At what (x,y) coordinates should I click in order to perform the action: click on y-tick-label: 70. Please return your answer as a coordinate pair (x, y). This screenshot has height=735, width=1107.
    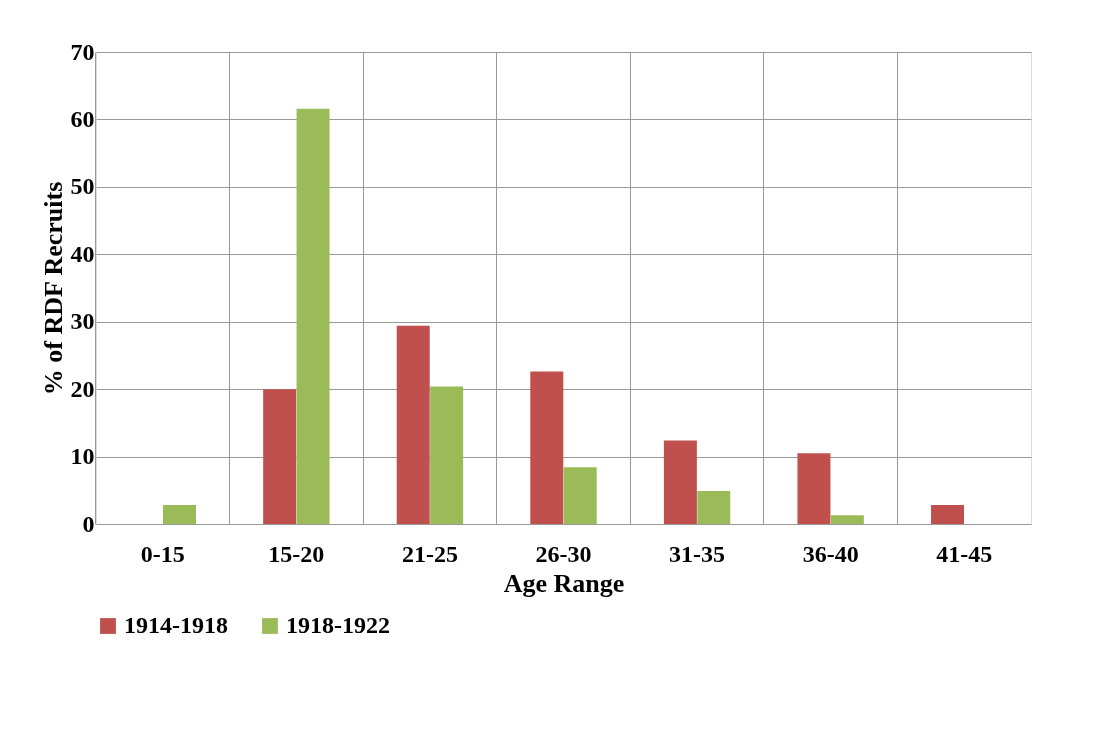
    Looking at the image, I should click on (82, 51).